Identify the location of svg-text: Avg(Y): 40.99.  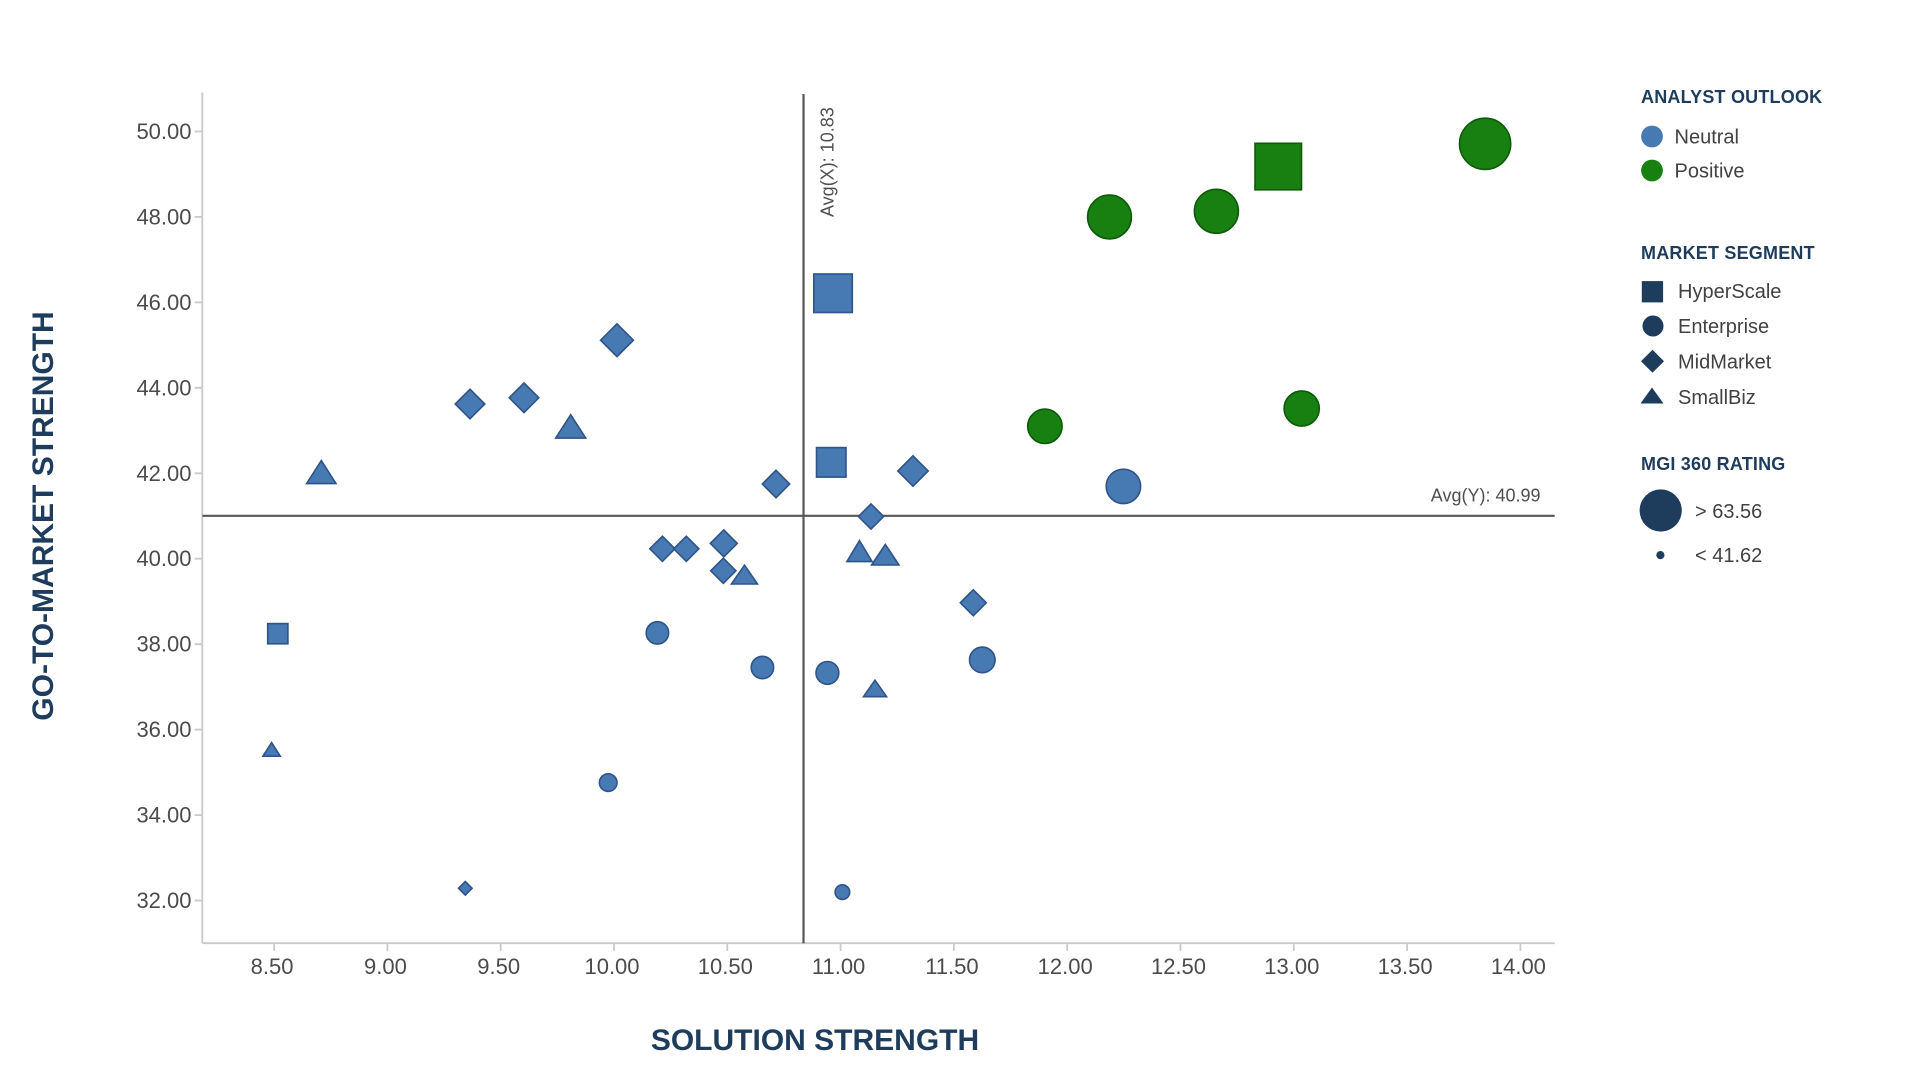
(1486, 496).